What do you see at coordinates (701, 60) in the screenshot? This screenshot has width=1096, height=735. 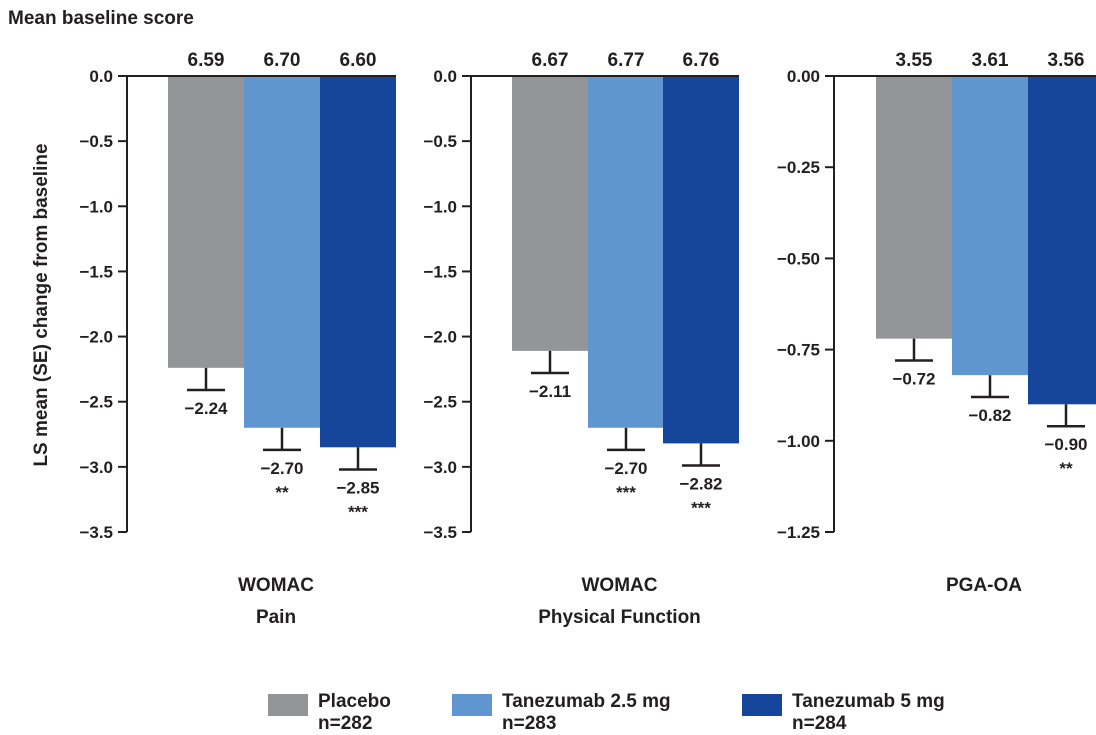 I see `baseline-score-physical-function-tanezumab-5mg: 6.76` at bounding box center [701, 60].